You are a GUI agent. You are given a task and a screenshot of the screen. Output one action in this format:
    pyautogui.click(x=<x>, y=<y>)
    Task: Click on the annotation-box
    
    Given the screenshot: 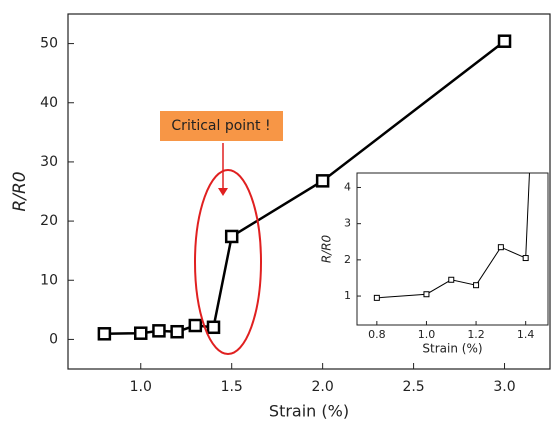 What is the action you would take?
    pyautogui.click(x=221, y=126)
    